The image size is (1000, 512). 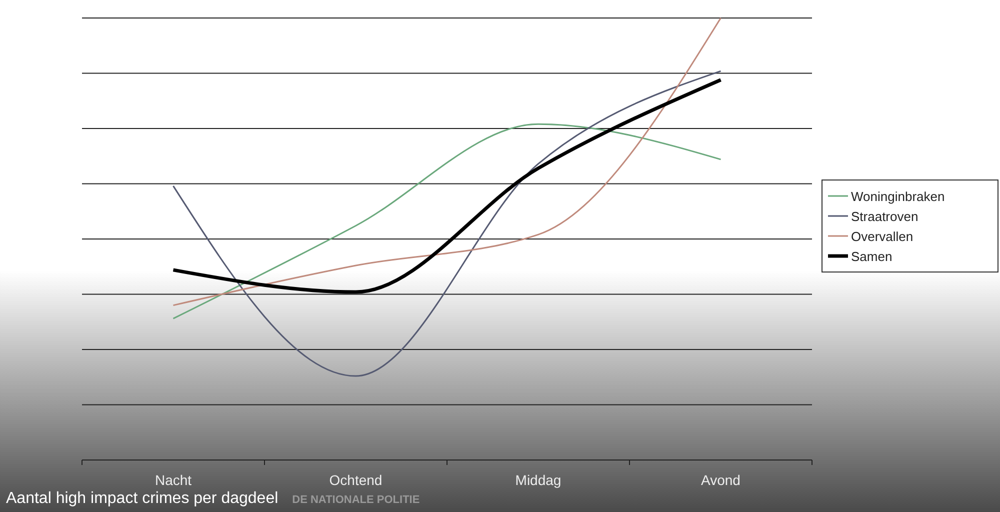 I want to click on text: Aantal high impact crimes per dagdeel, so click(x=142, y=498).